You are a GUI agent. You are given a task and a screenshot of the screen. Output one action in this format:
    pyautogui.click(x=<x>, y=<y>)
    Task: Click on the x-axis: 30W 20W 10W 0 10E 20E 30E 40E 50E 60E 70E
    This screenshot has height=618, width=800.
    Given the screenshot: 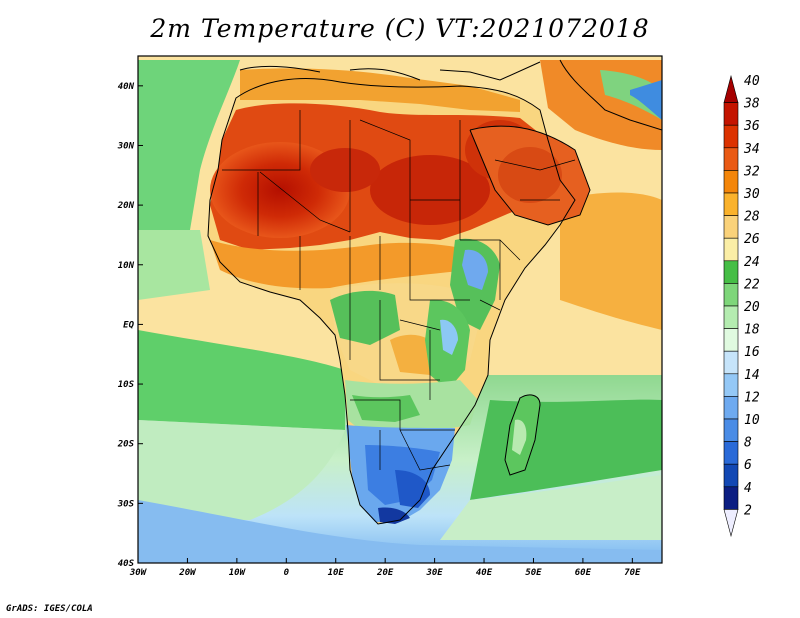 What is the action you would take?
    pyautogui.click(x=385, y=568)
    